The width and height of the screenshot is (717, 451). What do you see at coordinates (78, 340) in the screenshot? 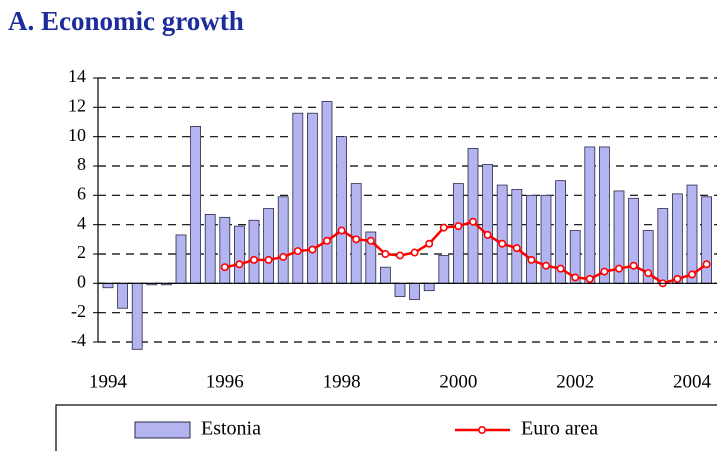
I see `y-tick-label: -4` at bounding box center [78, 340].